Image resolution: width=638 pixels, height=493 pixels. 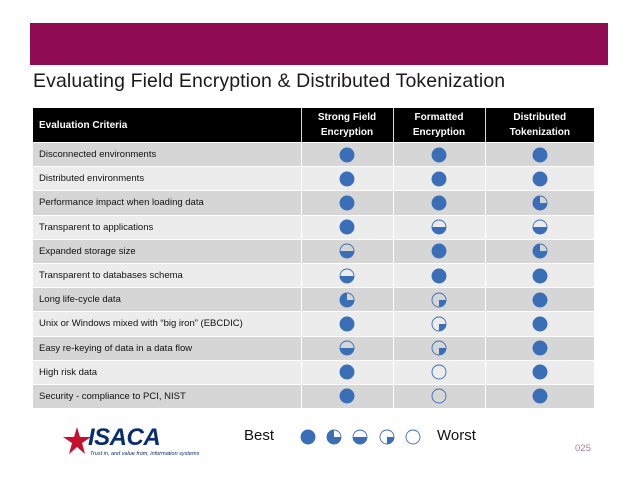 I want to click on header-criteria: Evaluation Criteria, so click(x=167, y=125).